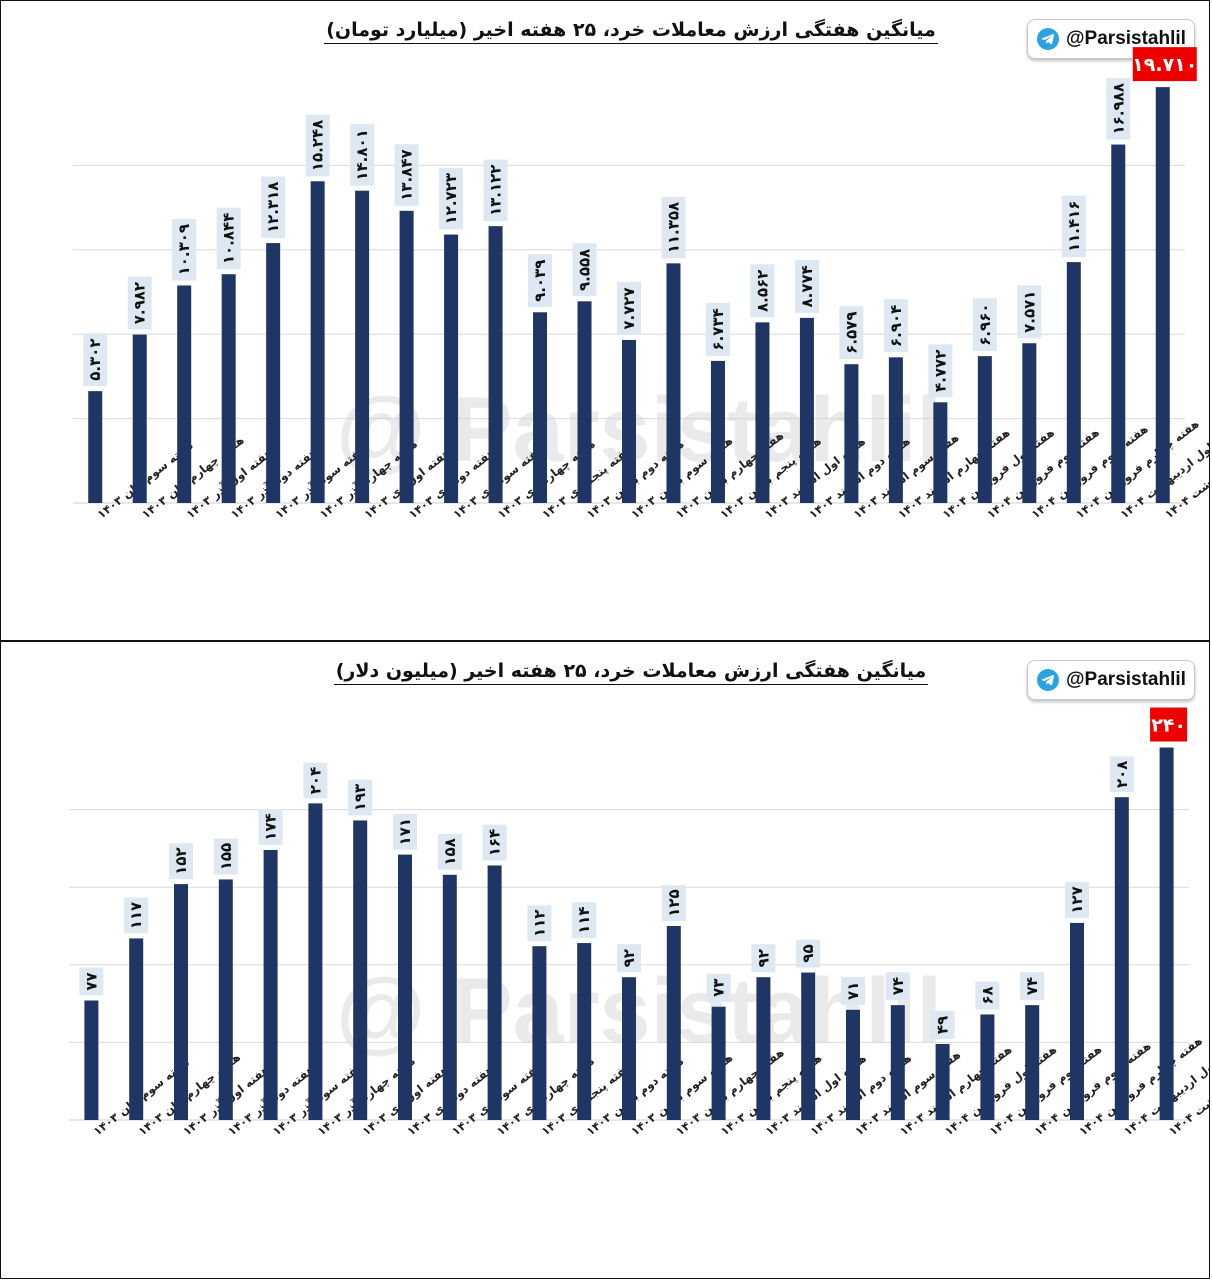 Image resolution: width=1212 pixels, height=1280 pixels. I want to click on svg-text: ۱۲.۳۱۸, so click(273, 207).